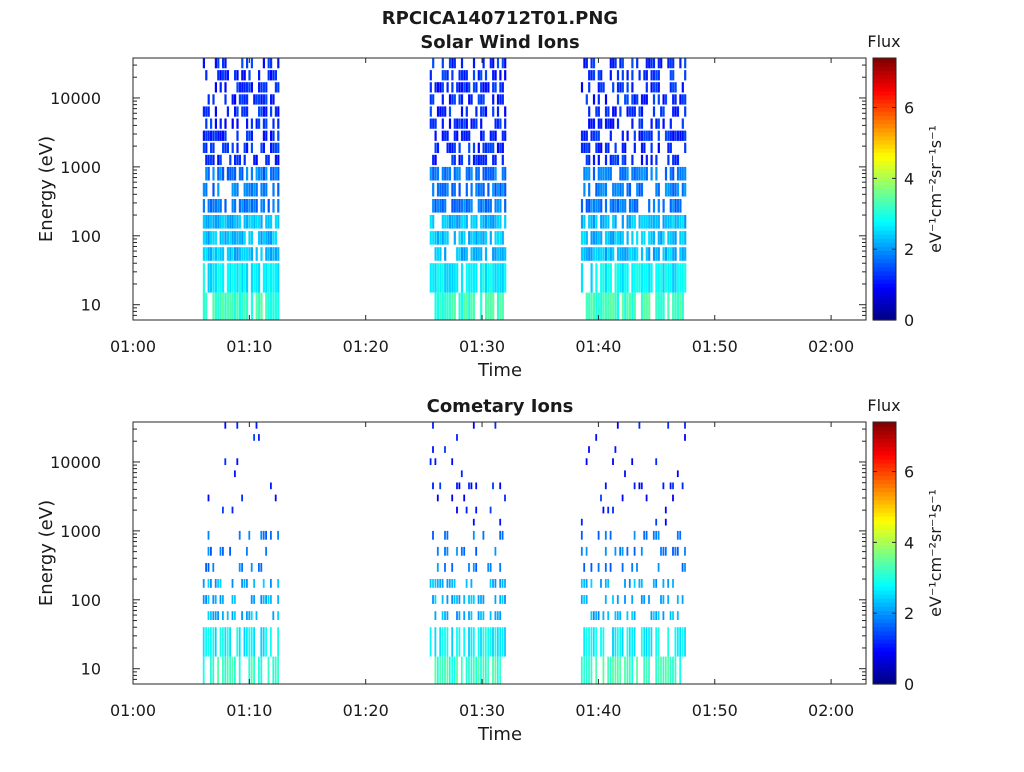 The image size is (1024, 772). I want to click on cometary-colorbar-segment, so click(884, 522).